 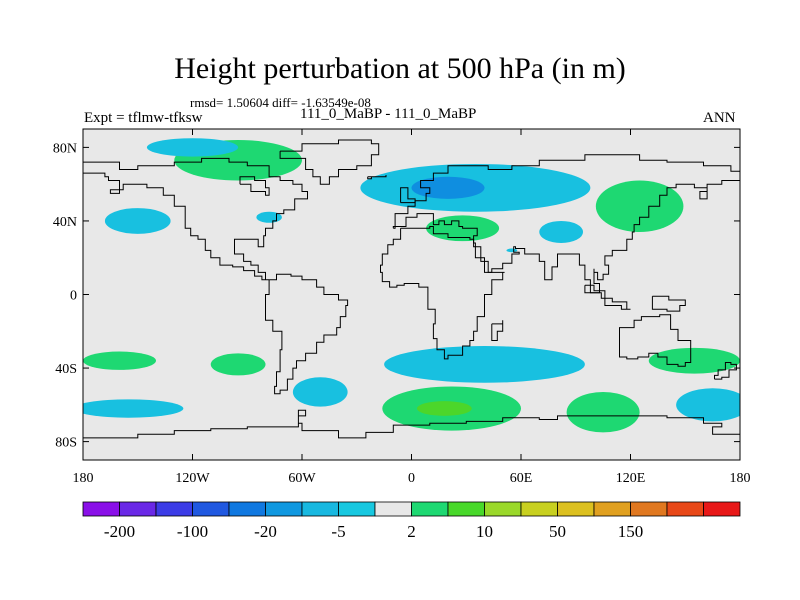 I want to click on colorbar-label: -20, so click(x=265, y=531).